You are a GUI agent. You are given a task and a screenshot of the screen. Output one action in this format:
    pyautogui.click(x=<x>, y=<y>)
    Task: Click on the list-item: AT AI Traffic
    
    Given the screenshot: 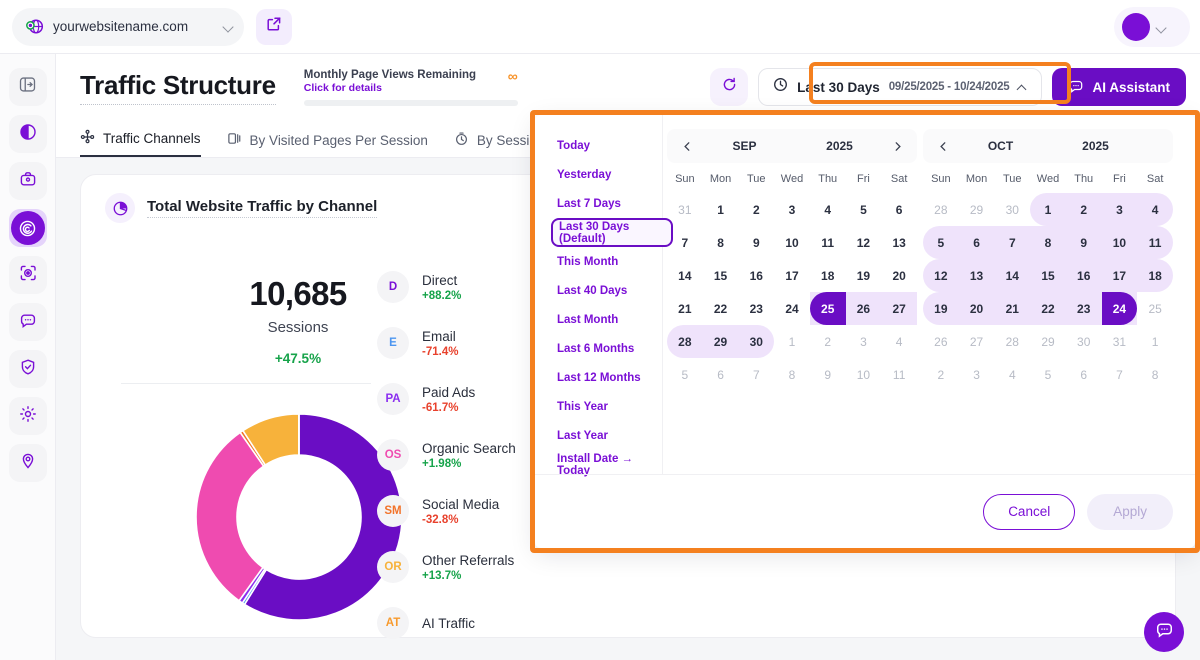 What is the action you would take?
    pyautogui.click(x=472, y=623)
    